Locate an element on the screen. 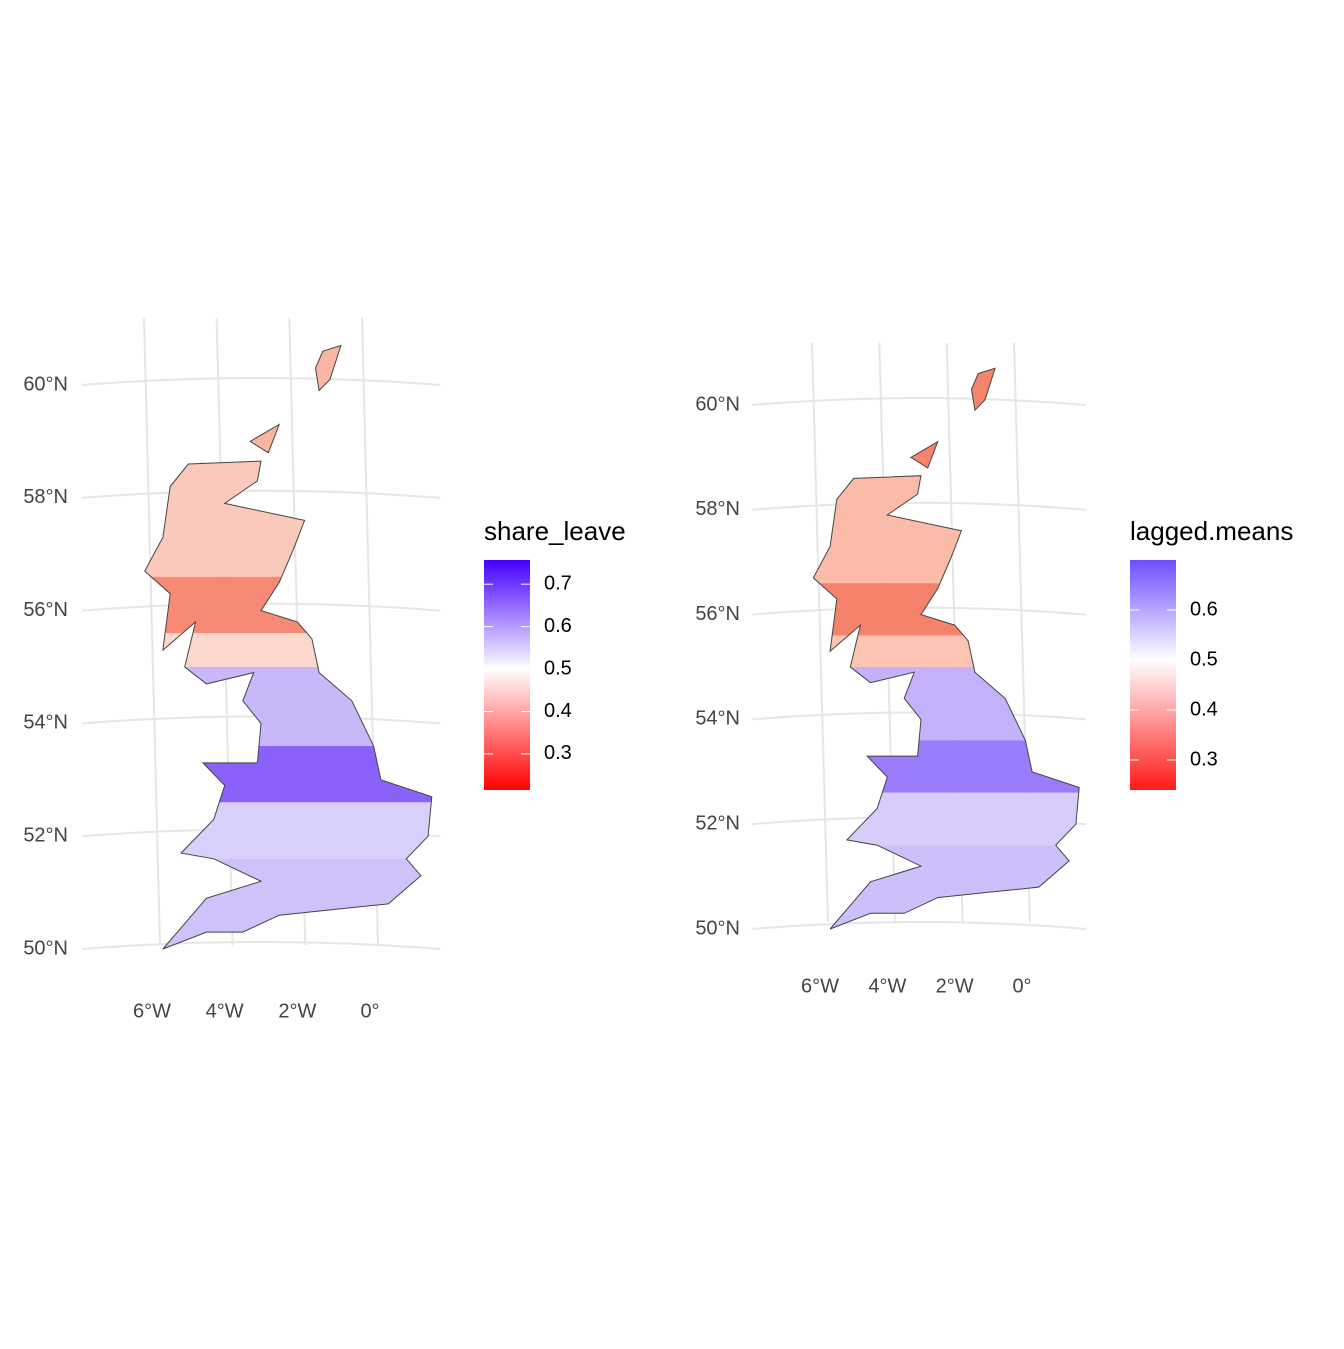 This screenshot has width=1344, height=1349. legend-title: share_leave is located at coordinates (555, 531).